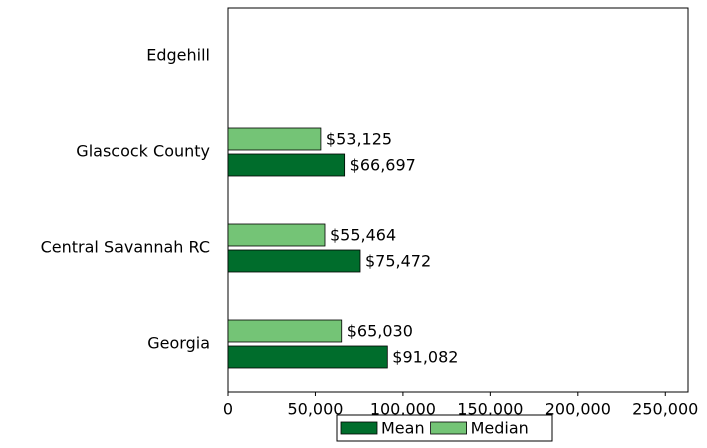 The height and width of the screenshot is (448, 707). What do you see at coordinates (178, 343) in the screenshot?
I see `y-tick-label: Georgia` at bounding box center [178, 343].